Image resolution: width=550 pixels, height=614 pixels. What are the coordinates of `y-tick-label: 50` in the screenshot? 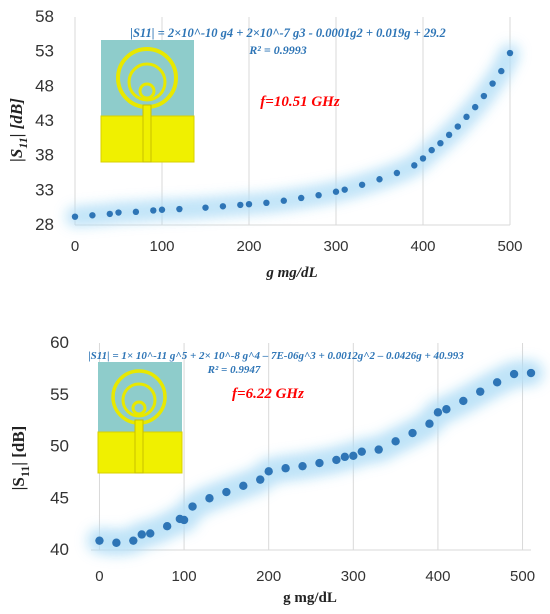 It's located at (59, 446).